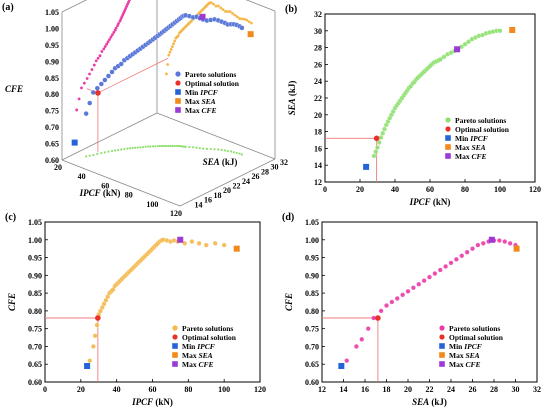  What do you see at coordinates (500, 189) in the screenshot?
I see `x-tick-label: 100` at bounding box center [500, 189].